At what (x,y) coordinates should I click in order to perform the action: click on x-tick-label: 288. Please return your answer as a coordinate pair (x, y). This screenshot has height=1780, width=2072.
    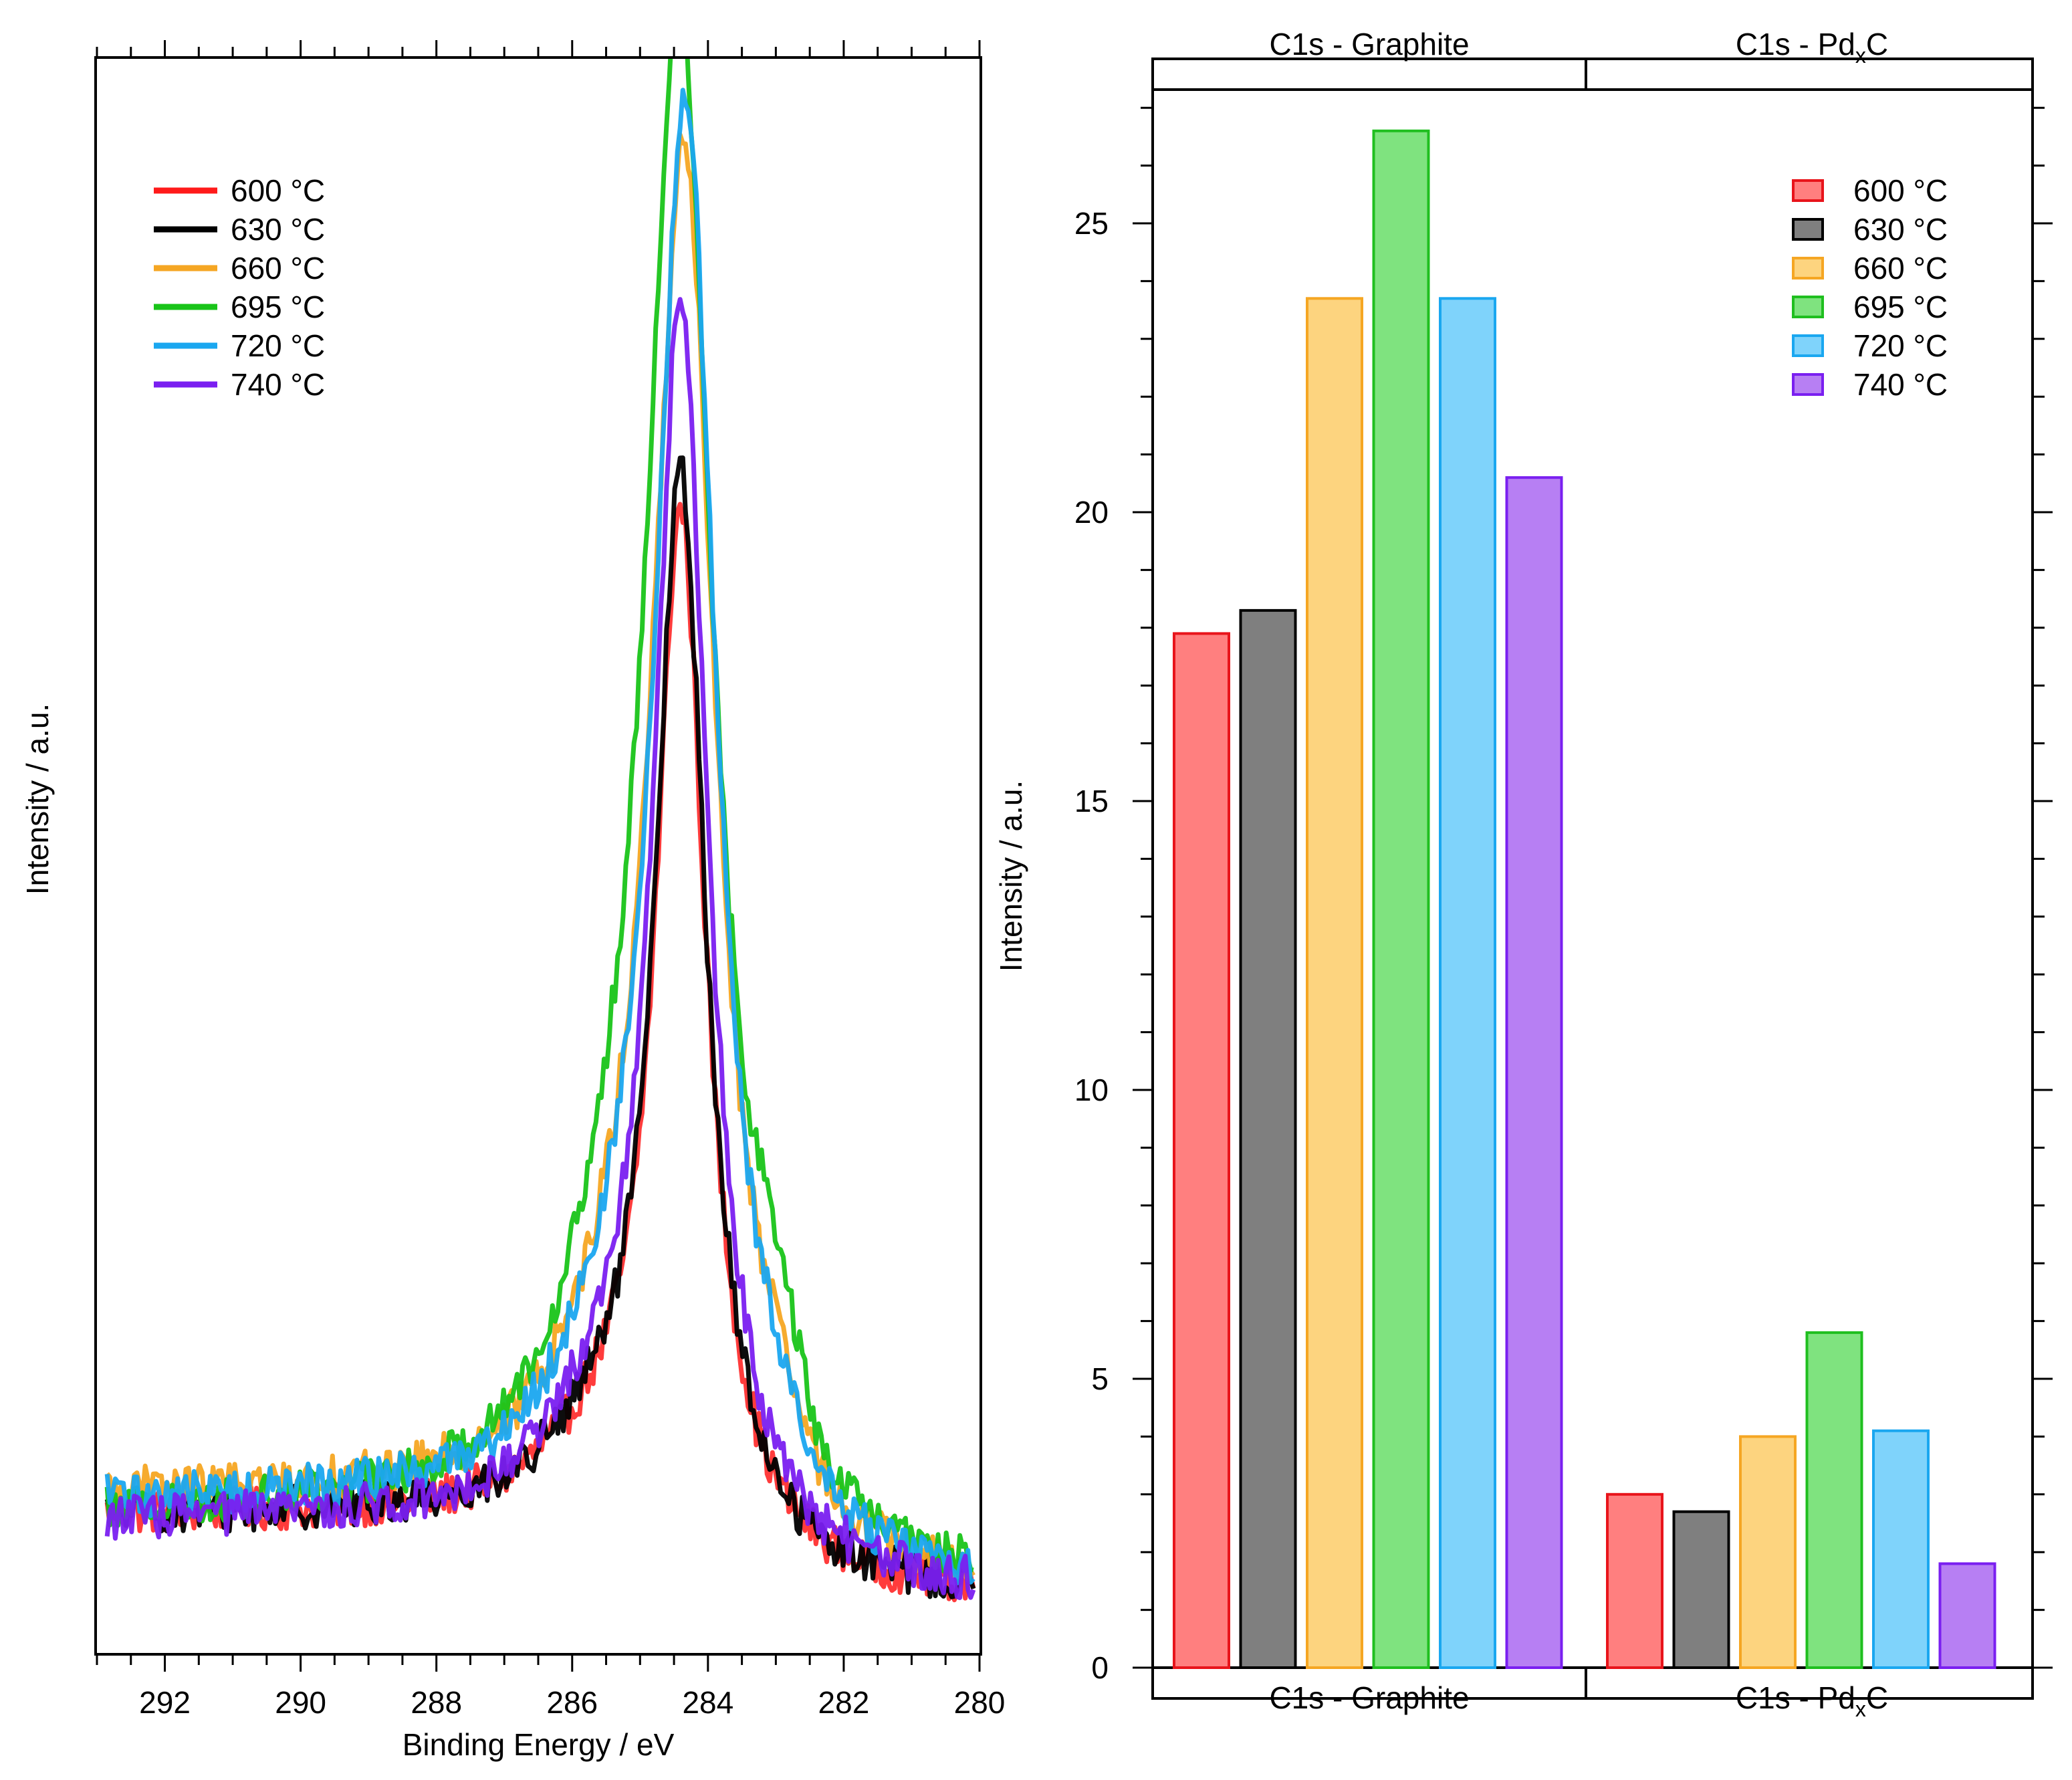
    Looking at the image, I should click on (436, 1702).